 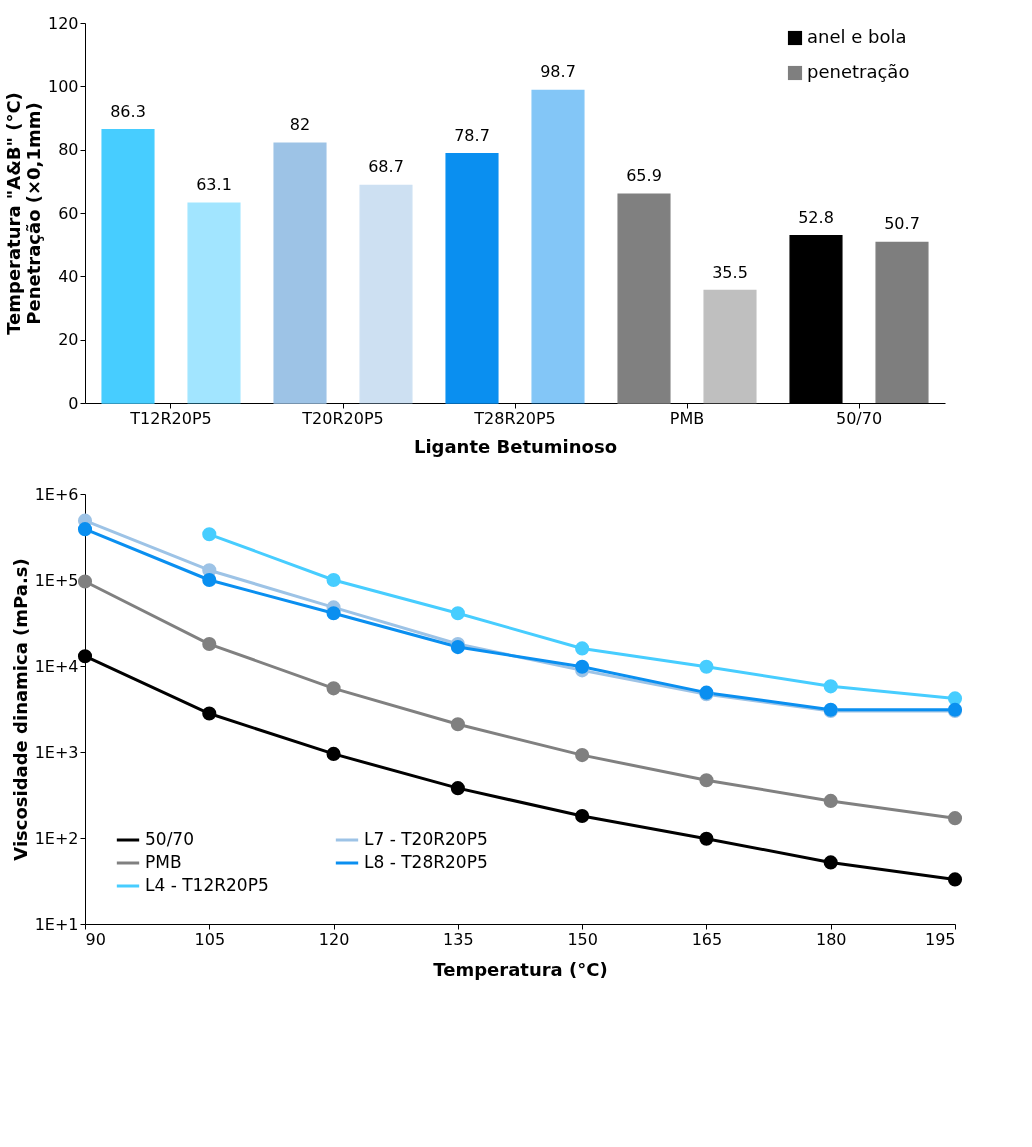 I want to click on legend-label: L7 - T20R20P5, so click(x=426, y=839).